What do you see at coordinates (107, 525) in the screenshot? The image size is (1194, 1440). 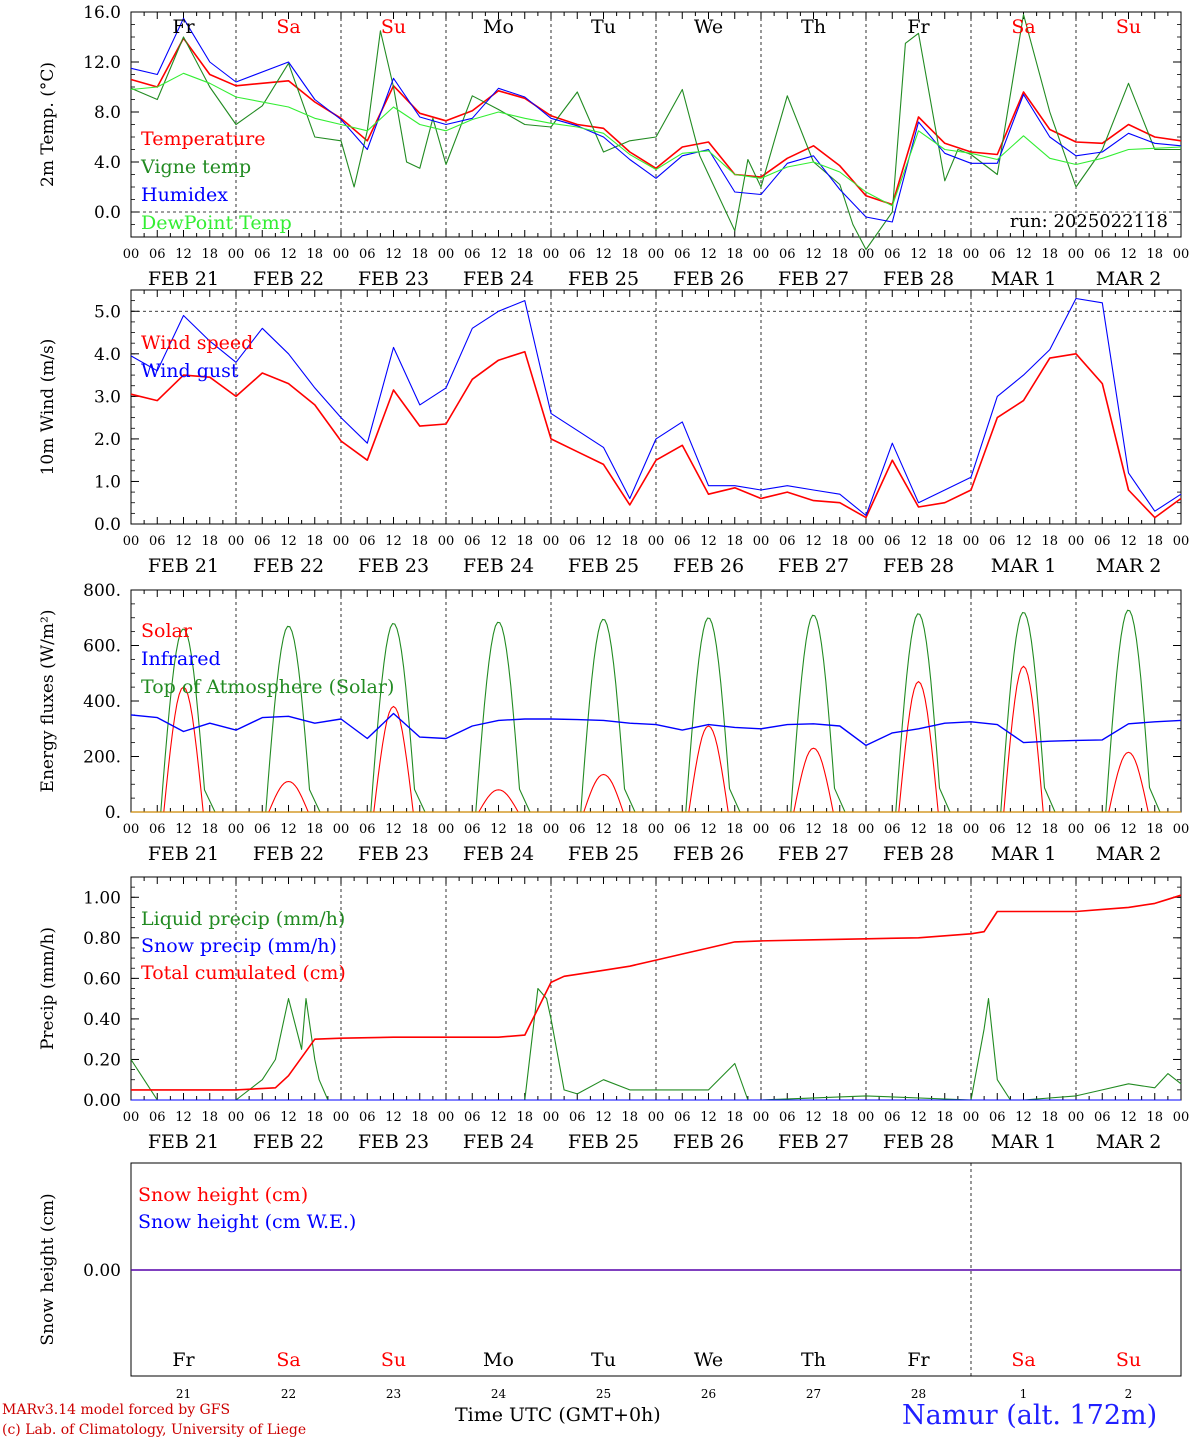 I see `y-tick-label: 0.0` at bounding box center [107, 525].